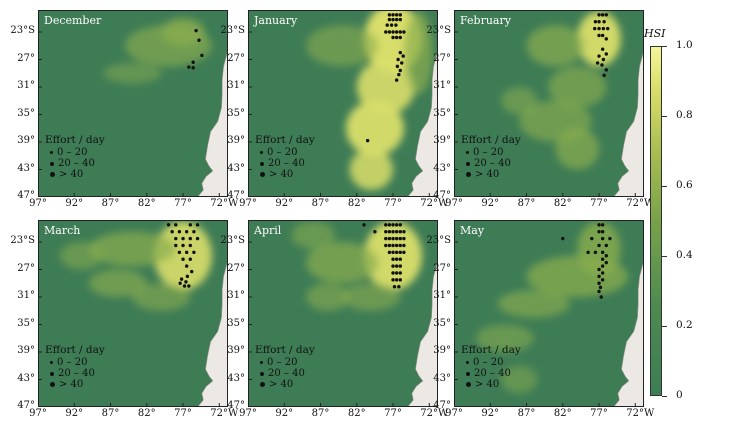 This screenshot has height=433, width=730. I want to click on colorbar-tick-label: 0.6, so click(684, 185).